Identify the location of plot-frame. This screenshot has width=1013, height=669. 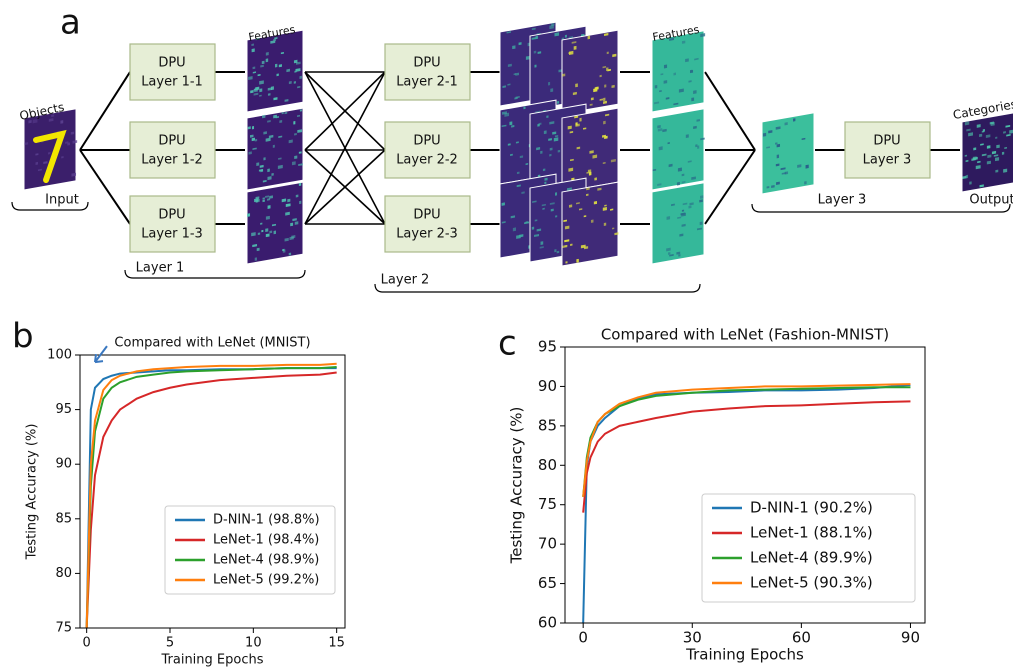
(212, 491).